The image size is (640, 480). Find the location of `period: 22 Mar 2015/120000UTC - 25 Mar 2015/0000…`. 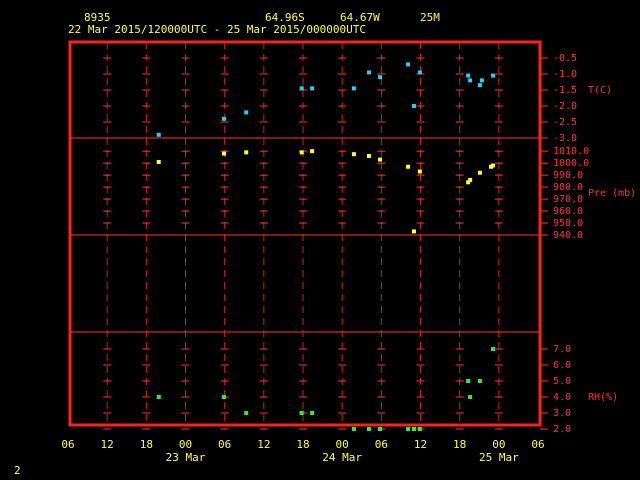

period: 22 Mar 2015/120000UTC - 25 Mar 2015/0000… is located at coordinates (217, 29).